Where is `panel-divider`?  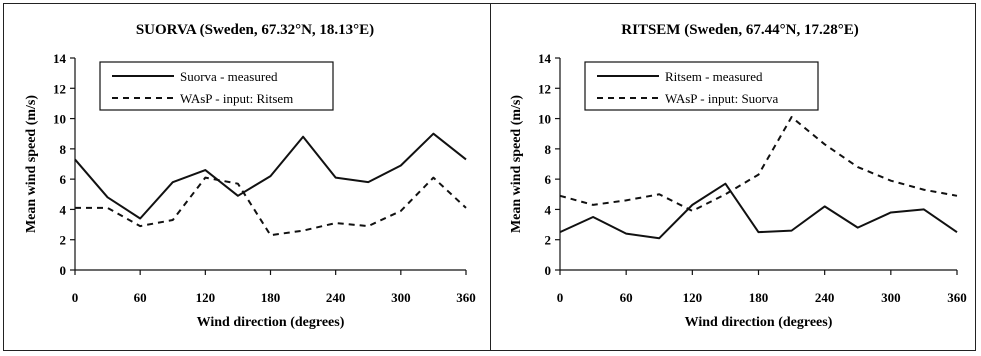 panel-divider is located at coordinates (490, 177).